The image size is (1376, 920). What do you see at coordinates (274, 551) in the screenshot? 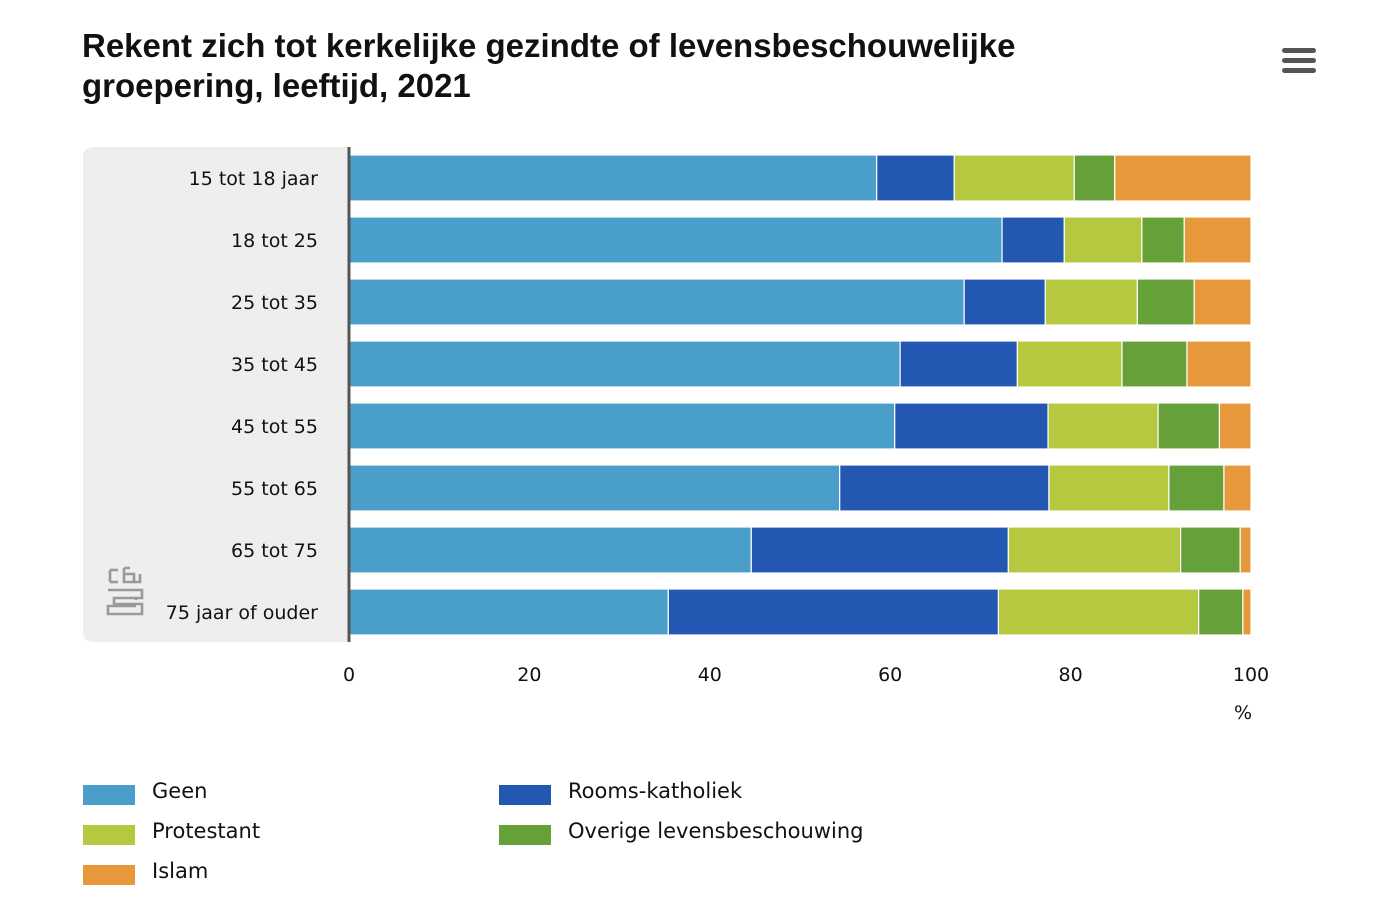
I see `category-label: 65 tot 75` at bounding box center [274, 551].